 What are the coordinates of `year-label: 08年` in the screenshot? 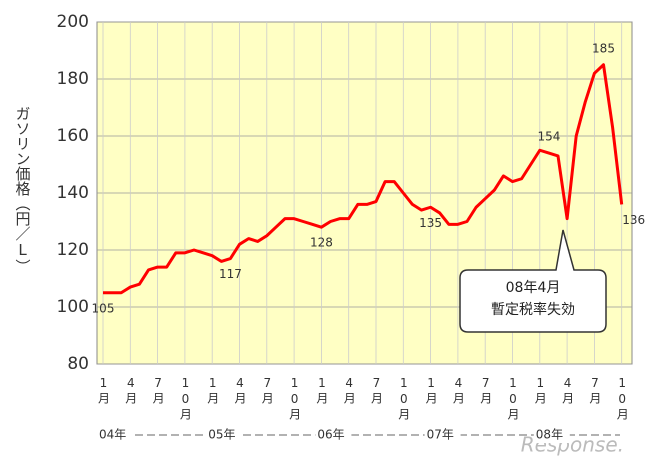 It's located at (549, 435).